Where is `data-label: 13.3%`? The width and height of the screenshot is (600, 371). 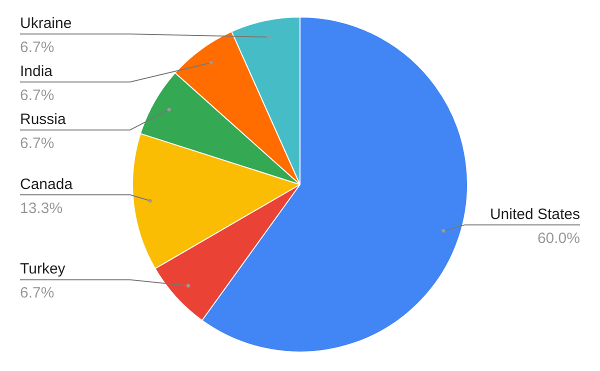 data-label: 13.3% is located at coordinates (41, 208).